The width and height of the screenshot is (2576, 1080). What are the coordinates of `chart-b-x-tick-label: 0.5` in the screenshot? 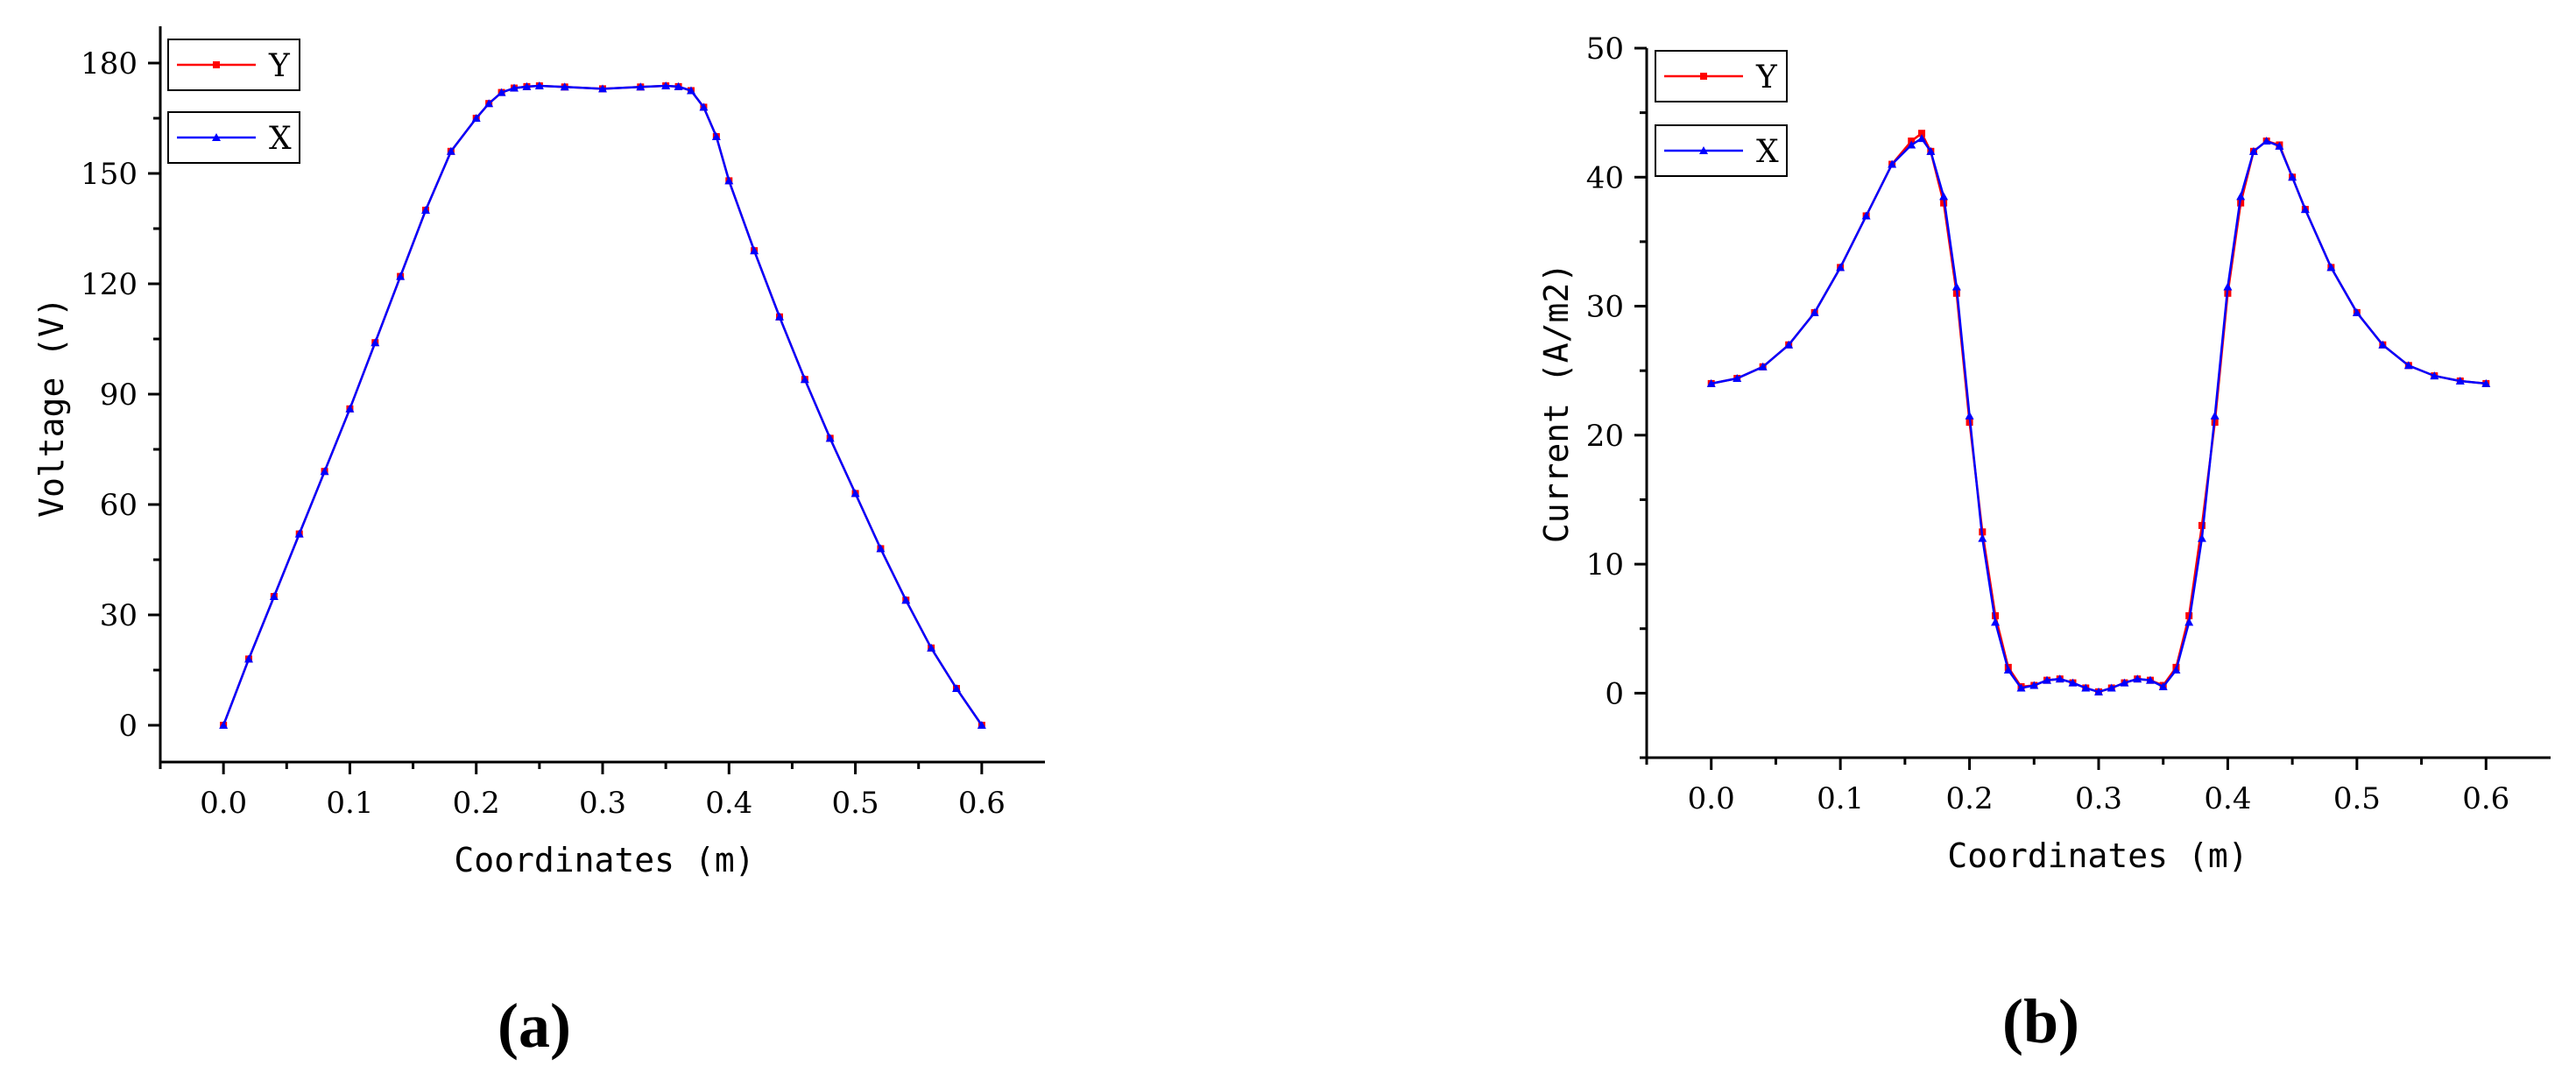 It's located at (2357, 798).